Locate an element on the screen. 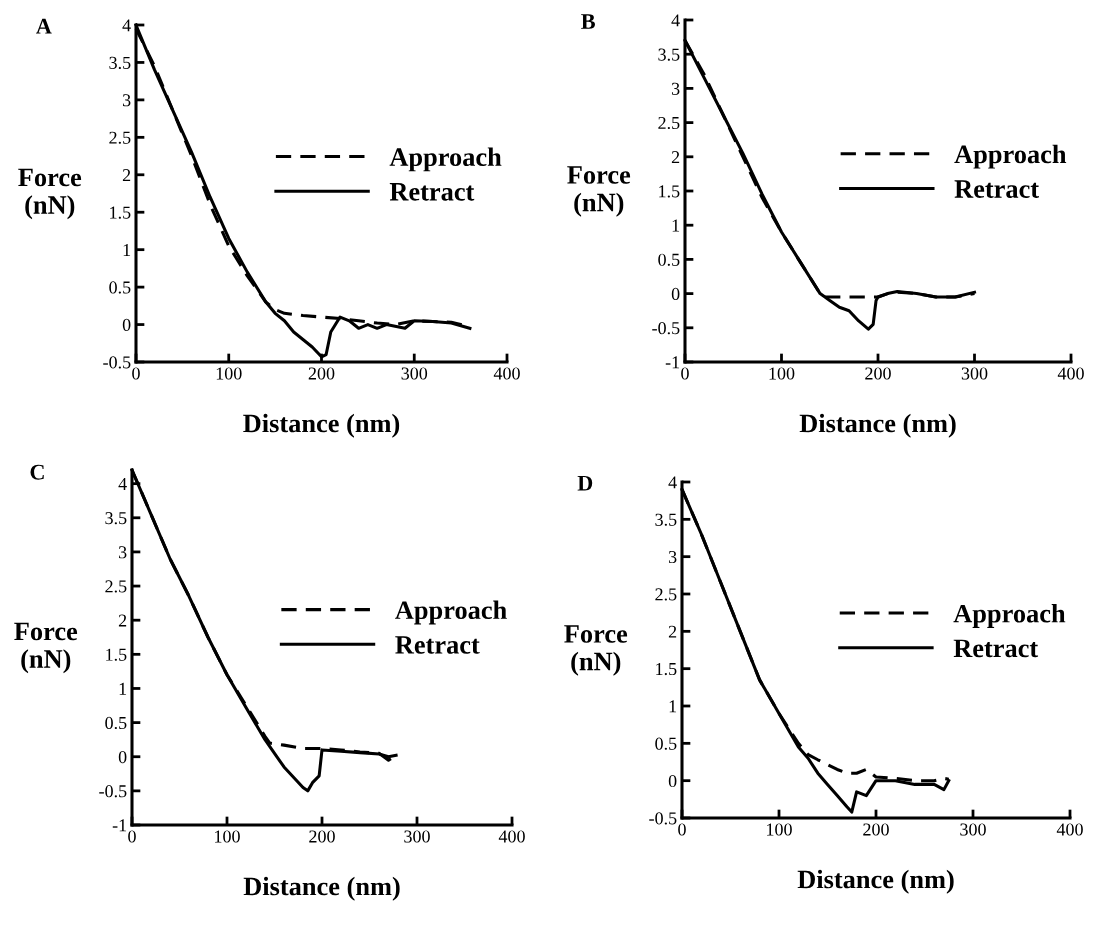 The height and width of the screenshot is (926, 1094). chart-title: D is located at coordinates (585, 483).